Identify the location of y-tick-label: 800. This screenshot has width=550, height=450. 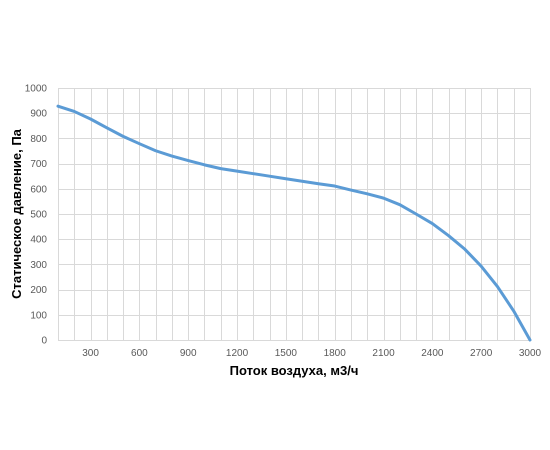
(38, 139).